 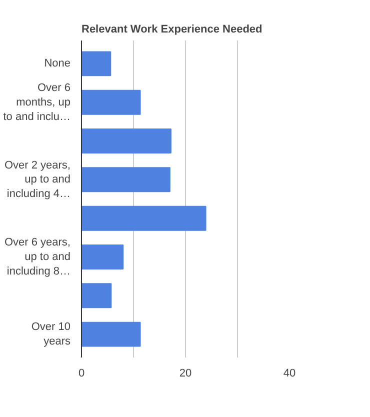 I want to click on x-tick-label: 0, so click(x=81, y=374).